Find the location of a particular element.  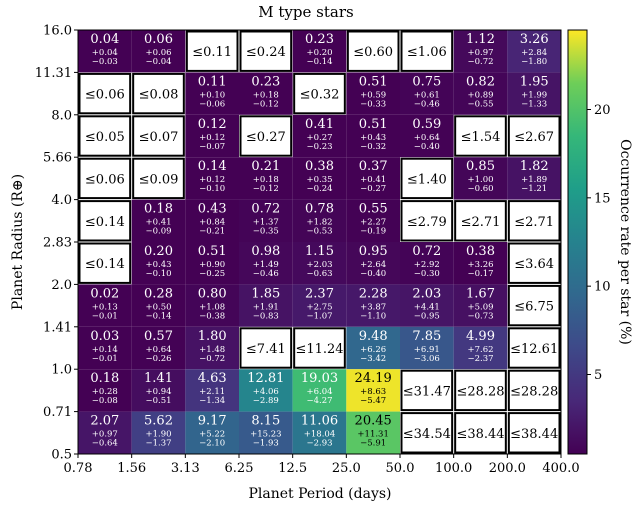

cell-value-label: 0.21 is located at coordinates (265, 166).